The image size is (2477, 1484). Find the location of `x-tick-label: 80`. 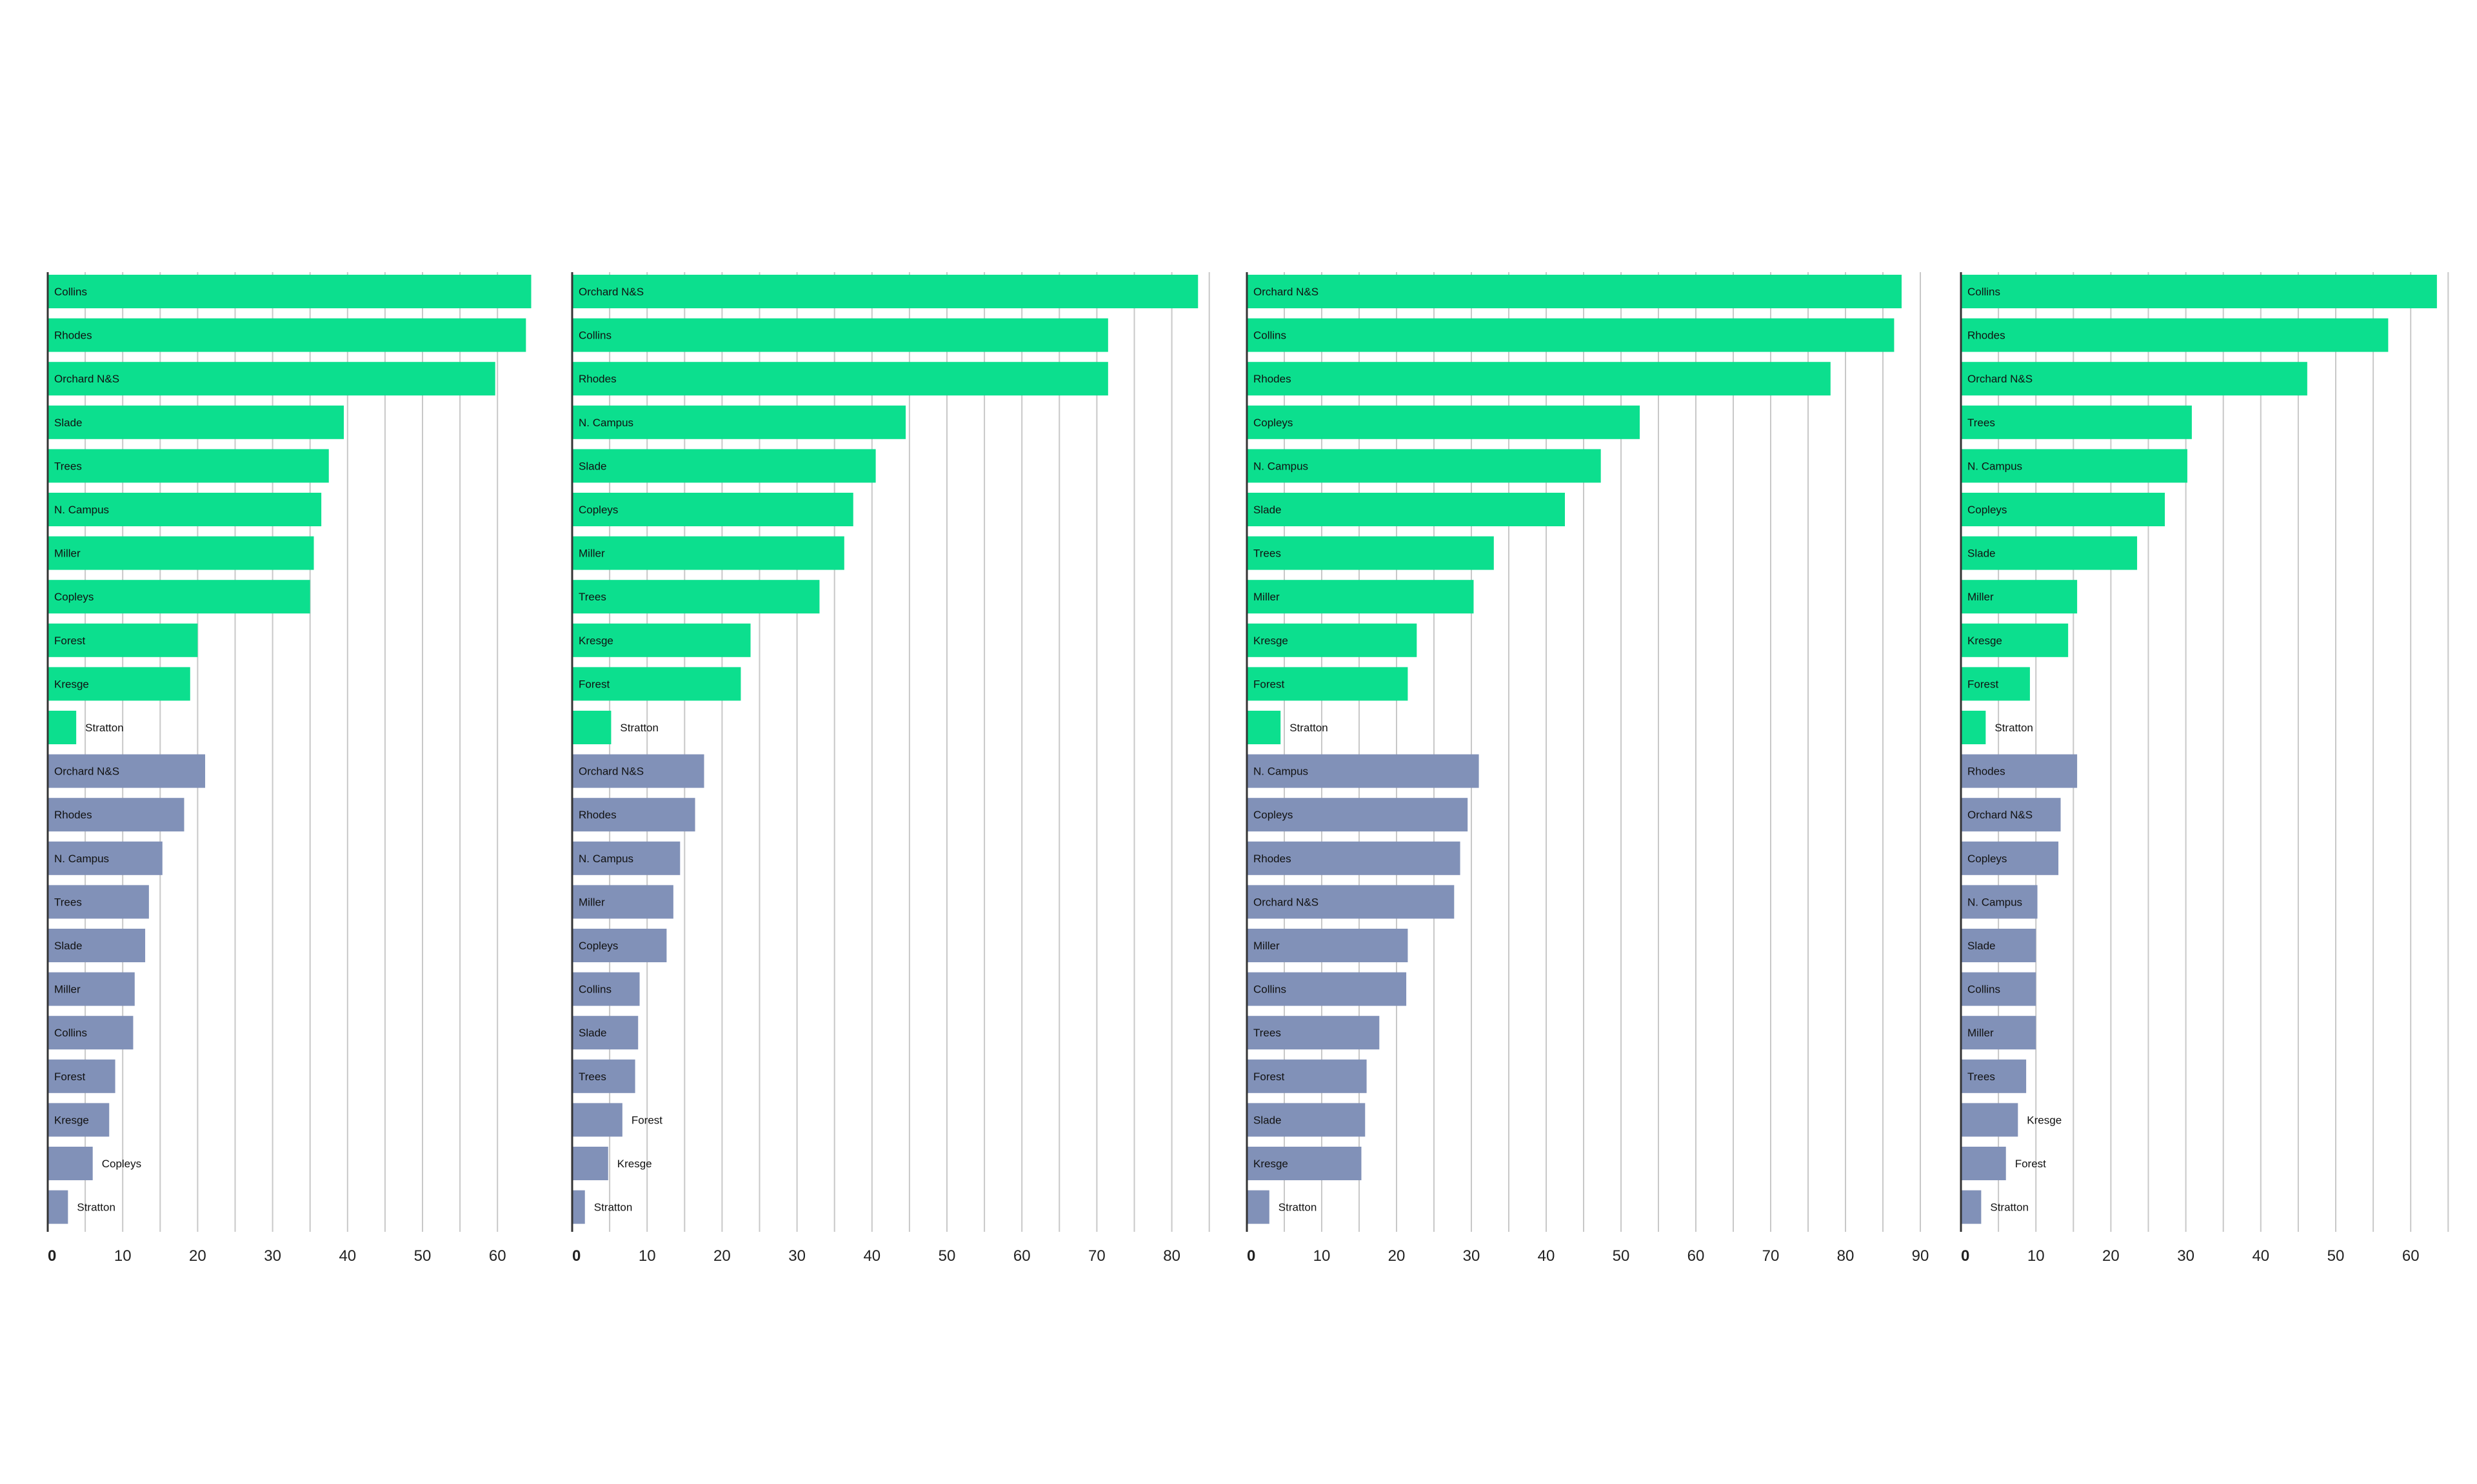

x-tick-label: 80 is located at coordinates (1171, 1256).